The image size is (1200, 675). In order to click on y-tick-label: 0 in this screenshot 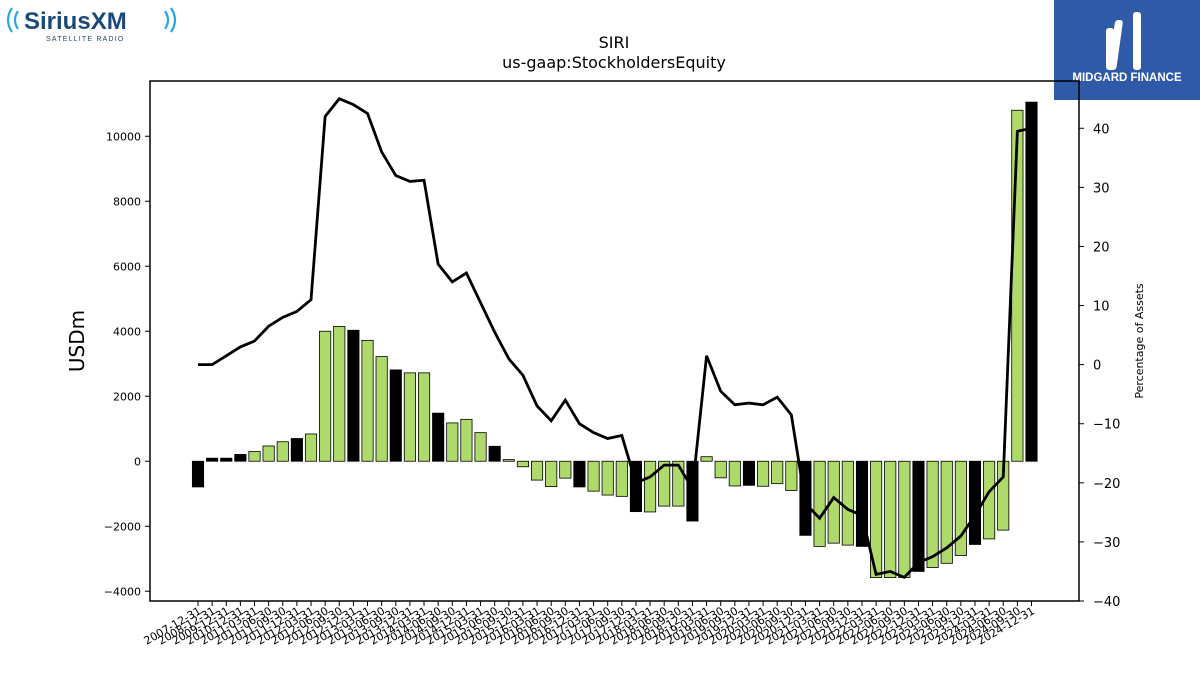, I will do `click(137, 461)`.